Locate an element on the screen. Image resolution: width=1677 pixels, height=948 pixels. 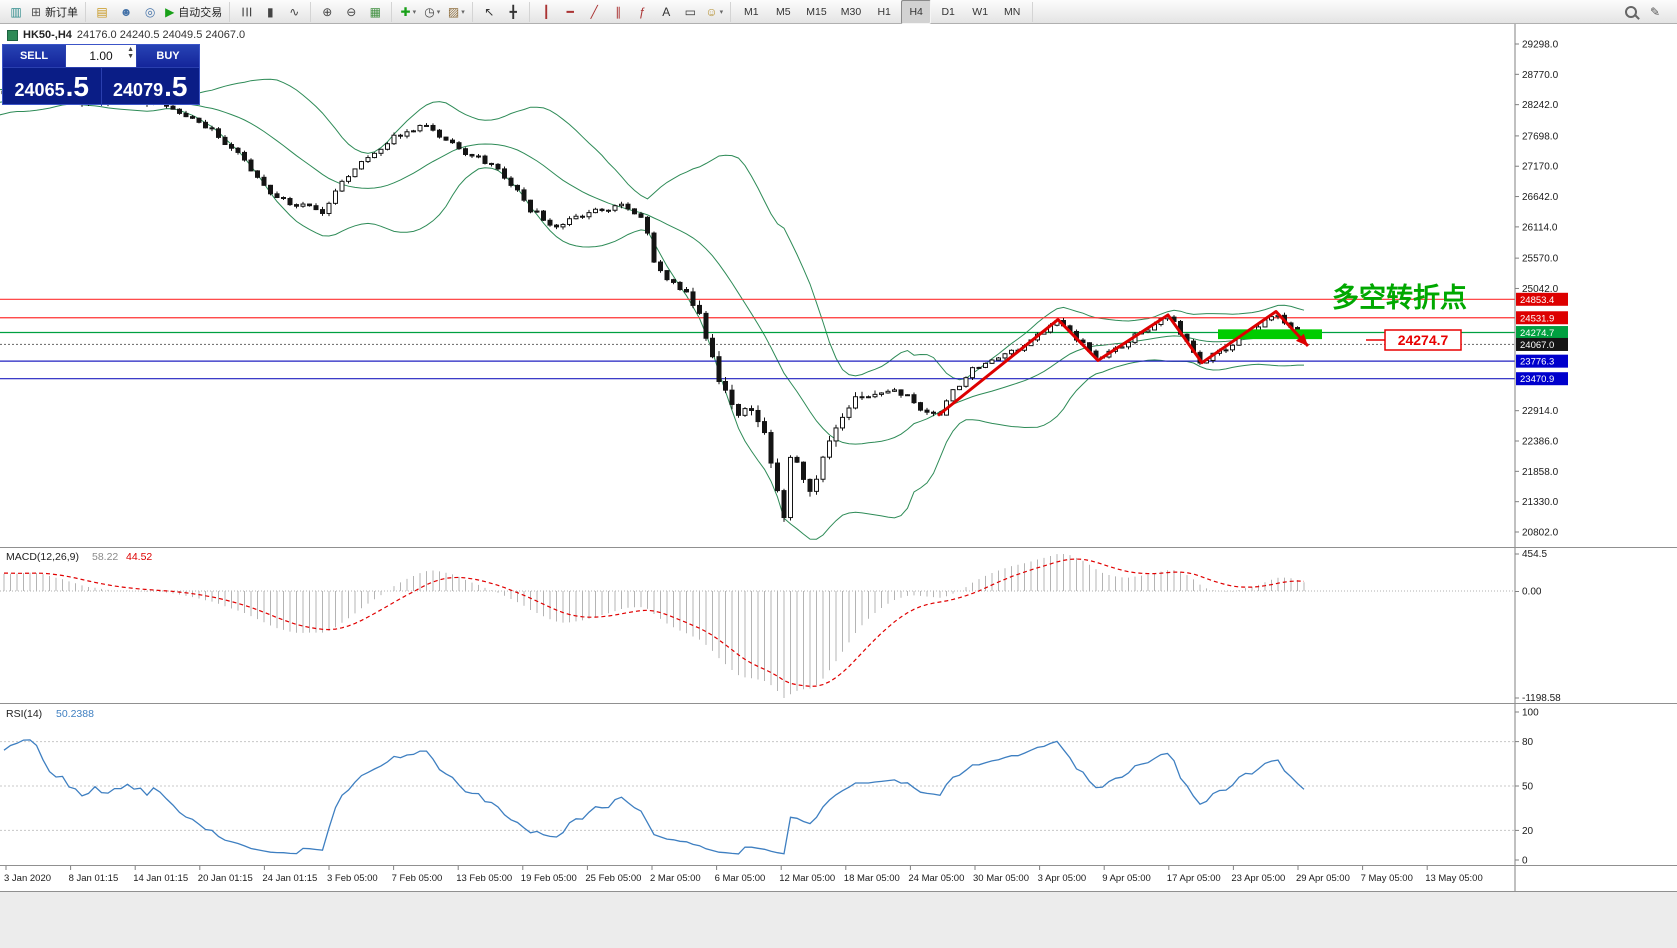
toolbar-group: ▤ ☻ ◎ ▶ 自动交易 is located at coordinates (158, 11).